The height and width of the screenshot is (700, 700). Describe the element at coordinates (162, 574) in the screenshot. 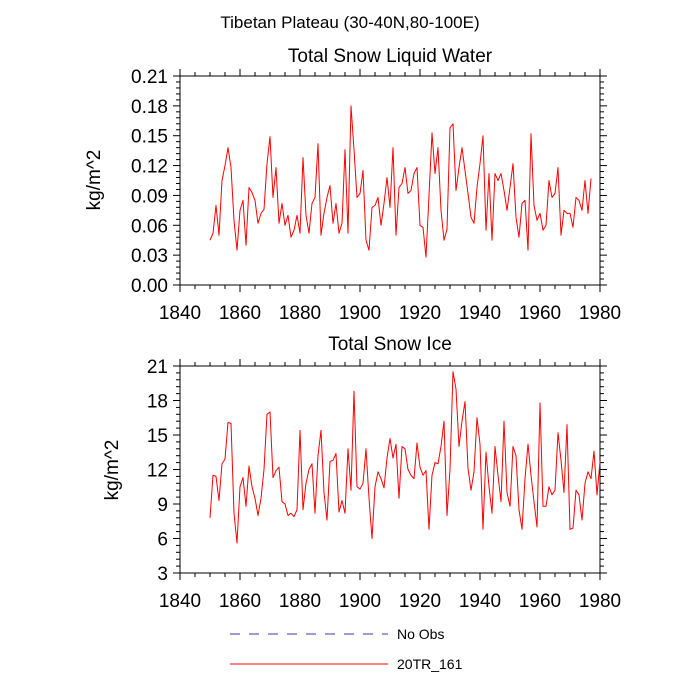

I see `y-tick-label: 3` at that location.